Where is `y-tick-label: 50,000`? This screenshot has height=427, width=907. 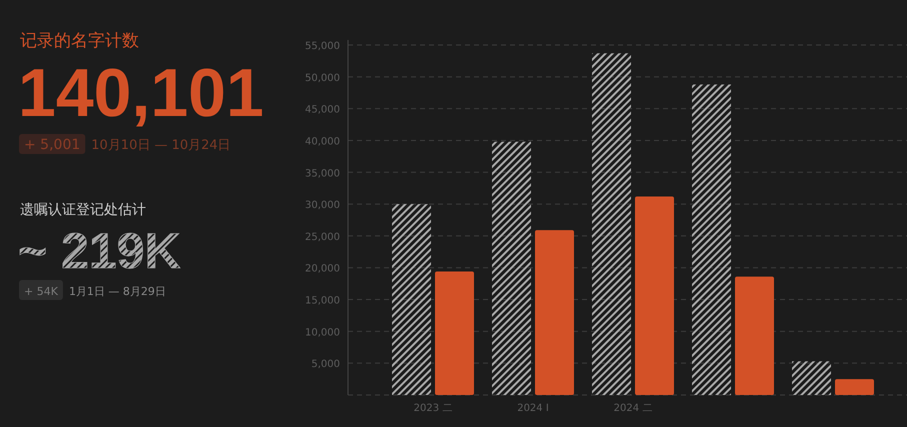 y-tick-label: 50,000 is located at coordinates (322, 78).